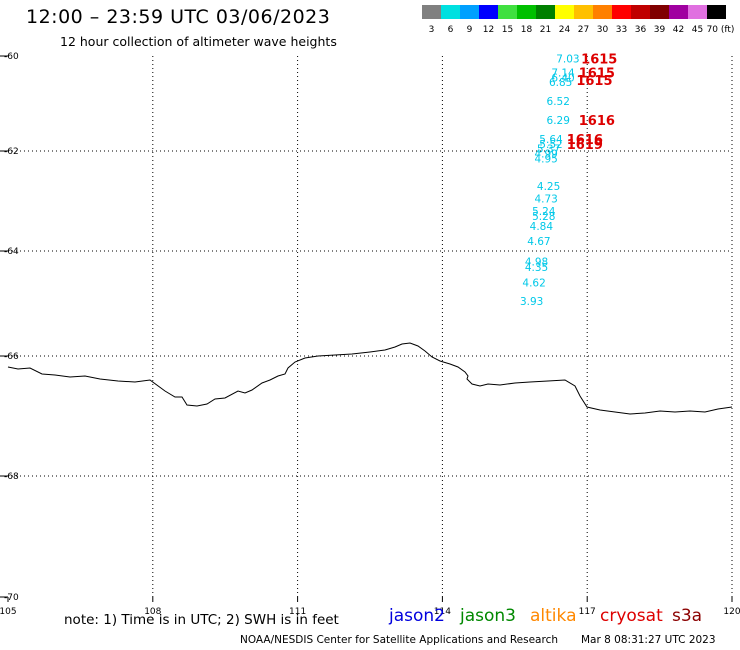  I want to click on wave-height-label: 7.14, so click(563, 74).